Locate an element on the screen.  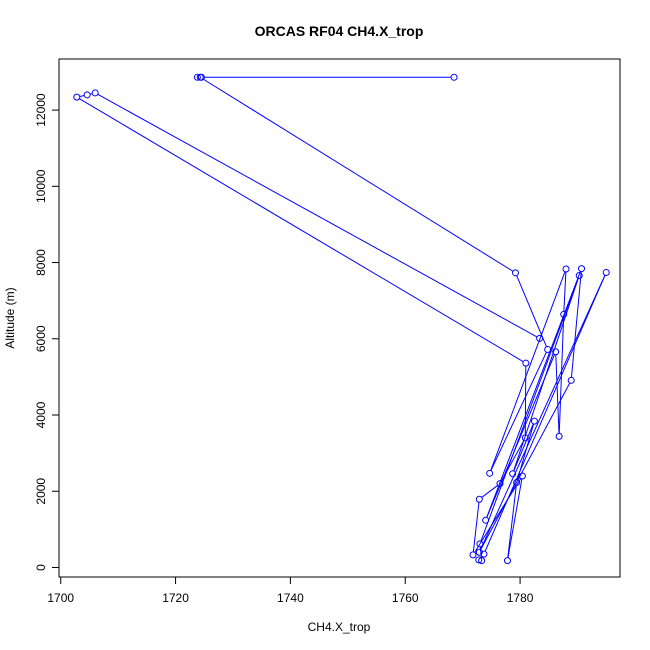
y-tick-label: 12000 is located at coordinates (41, 110).